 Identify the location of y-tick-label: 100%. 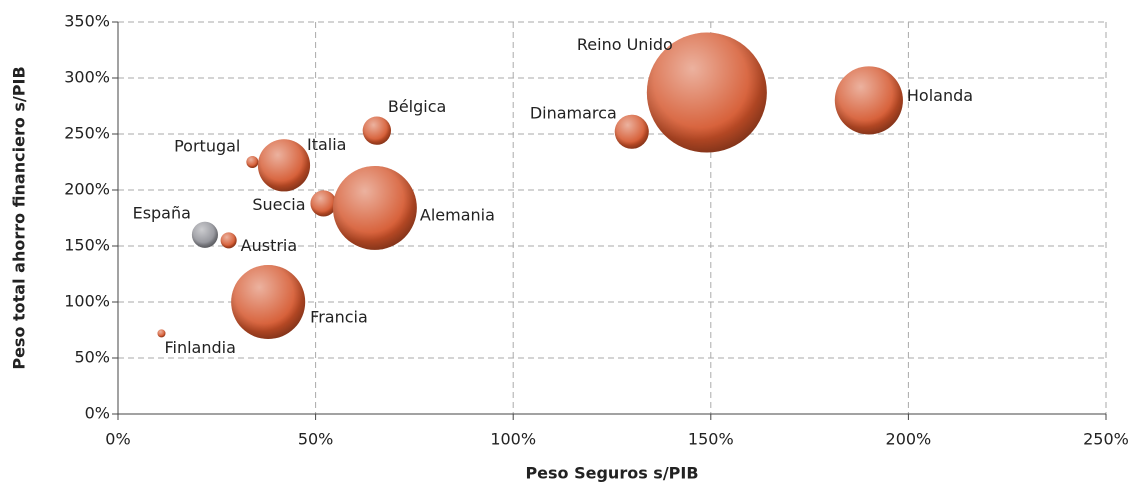
(87, 301).